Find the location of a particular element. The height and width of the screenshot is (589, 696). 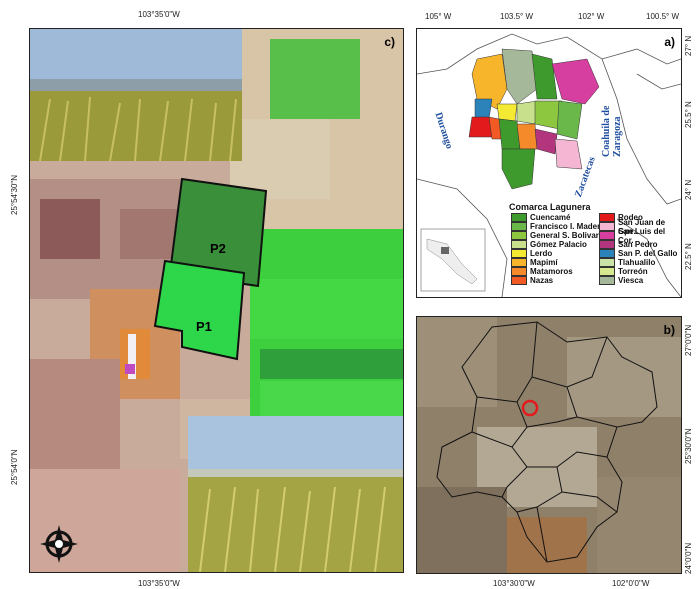

panel-c-bottom-tick: 103°35'0"W is located at coordinates (159, 583).